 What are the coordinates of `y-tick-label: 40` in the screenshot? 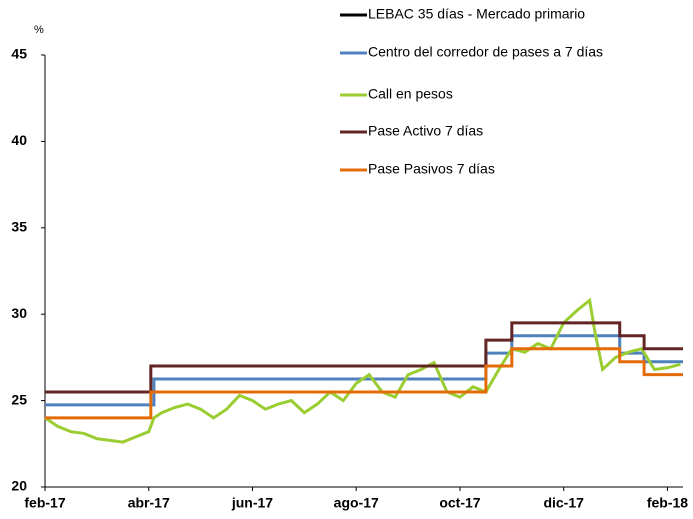 It's located at (19, 140).